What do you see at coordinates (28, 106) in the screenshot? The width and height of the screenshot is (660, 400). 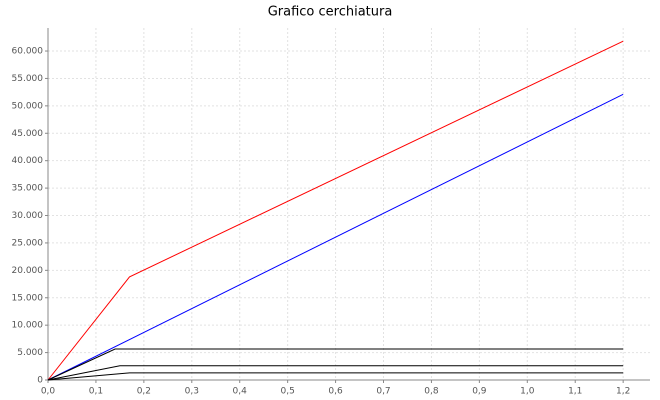 I see `y-tick-label: 50.000` at bounding box center [28, 106].